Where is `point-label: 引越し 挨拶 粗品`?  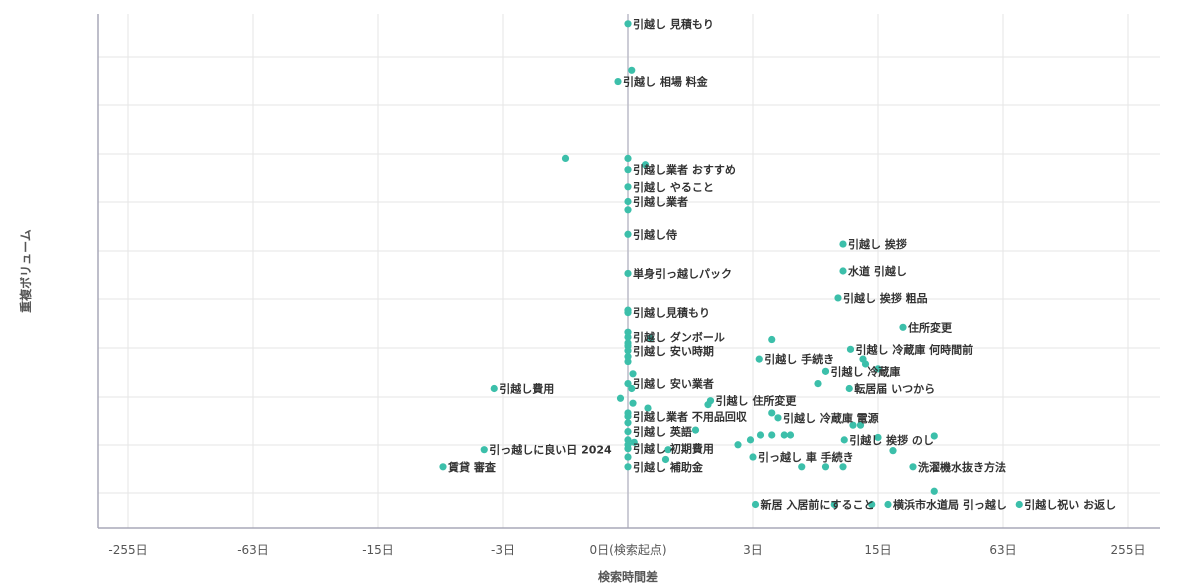
point-label: 引越し 挨拶 粗品 is located at coordinates (885, 298).